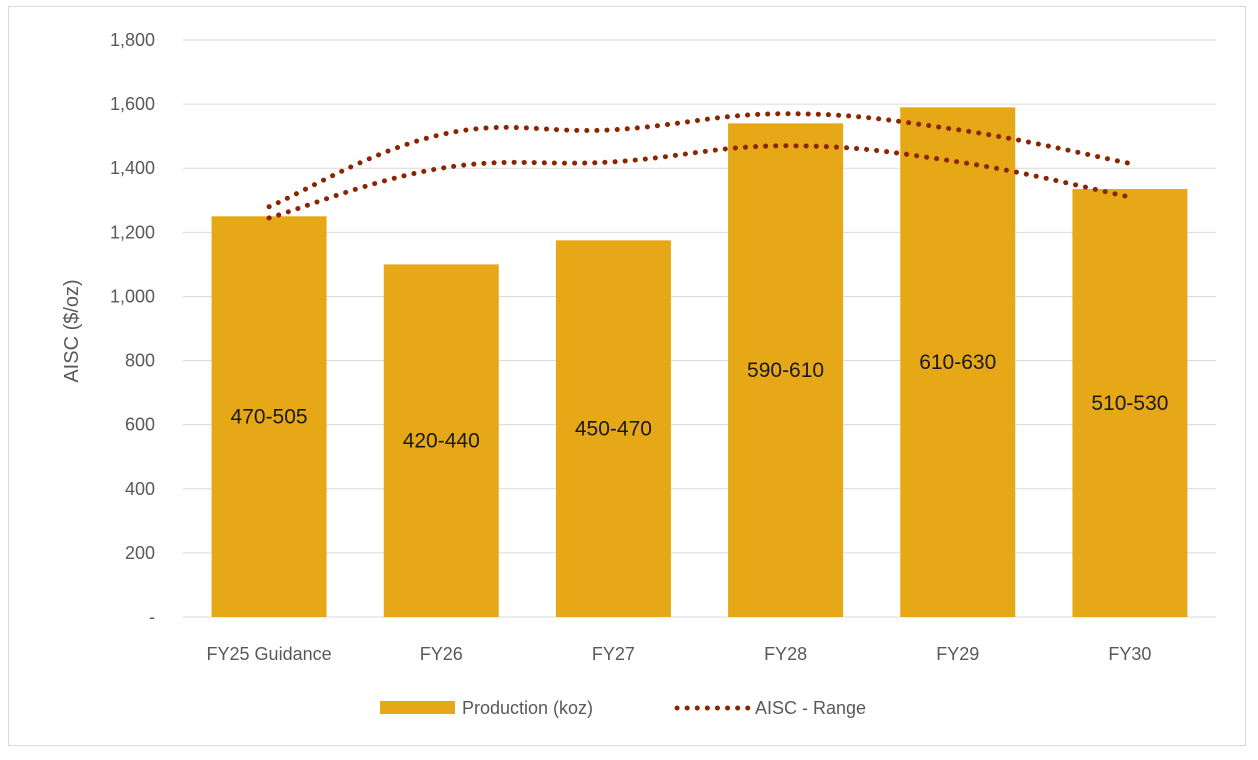 This screenshot has height=760, width=1258. I want to click on y-axis-tick-labels: - 200 400 600 800 1,000 1,200 1,400 1,600 1,800, so click(132, 328).